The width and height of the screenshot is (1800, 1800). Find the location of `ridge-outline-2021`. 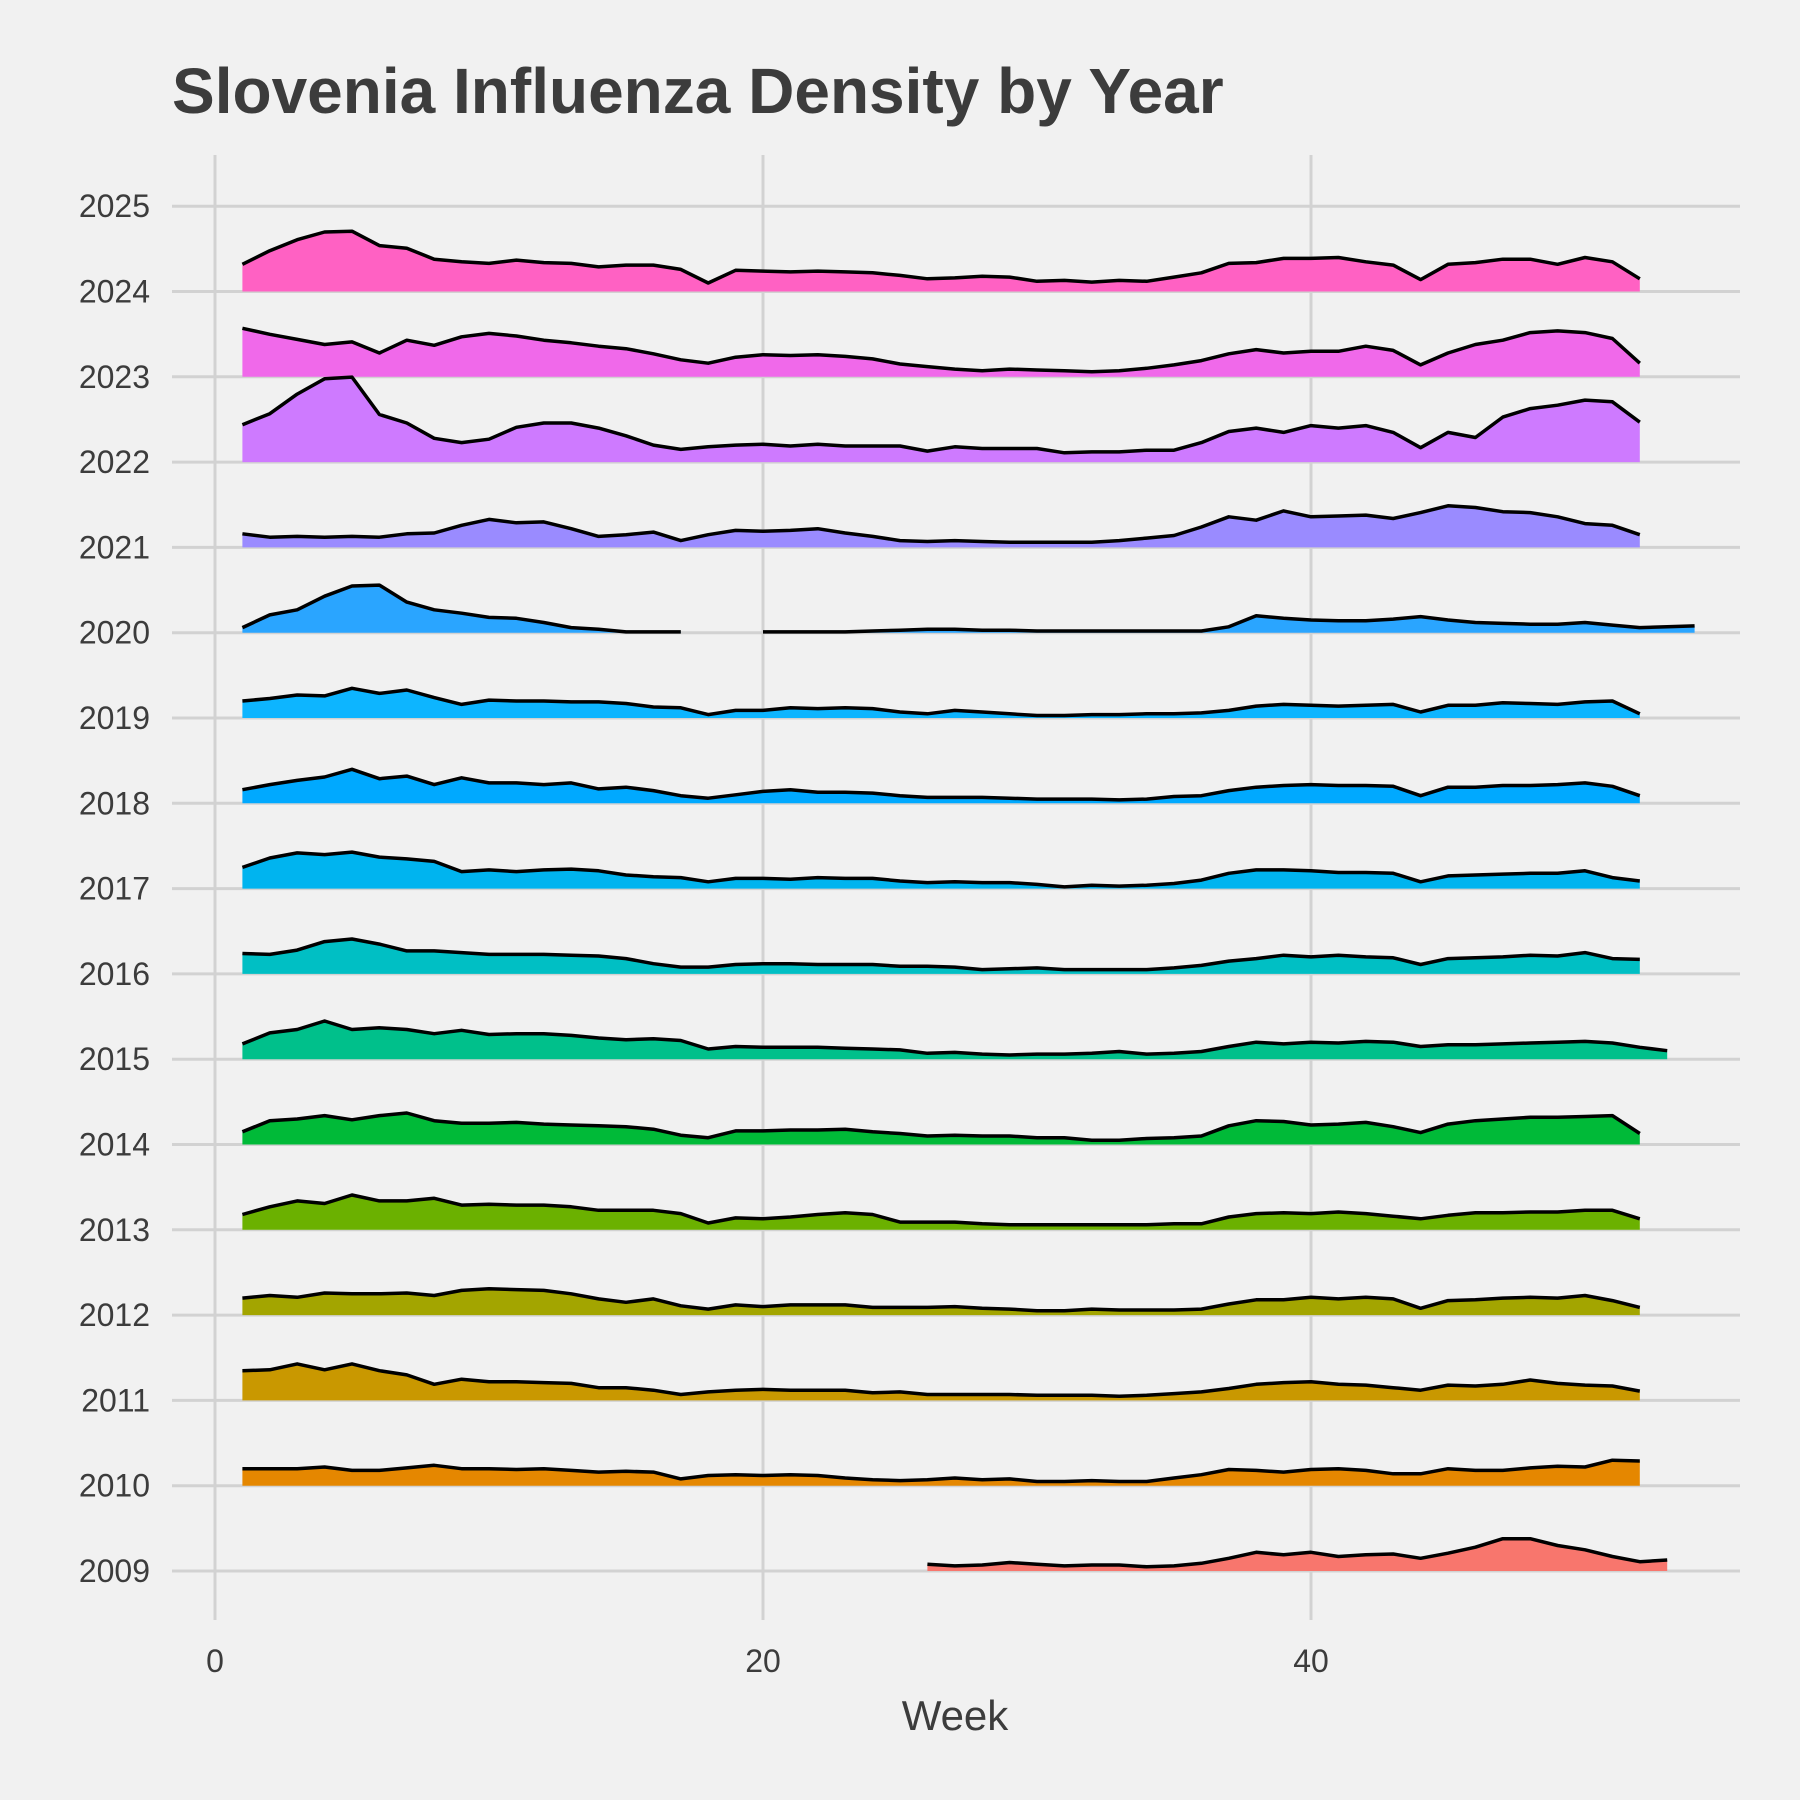

ridge-outline-2021 is located at coordinates (941, 524).